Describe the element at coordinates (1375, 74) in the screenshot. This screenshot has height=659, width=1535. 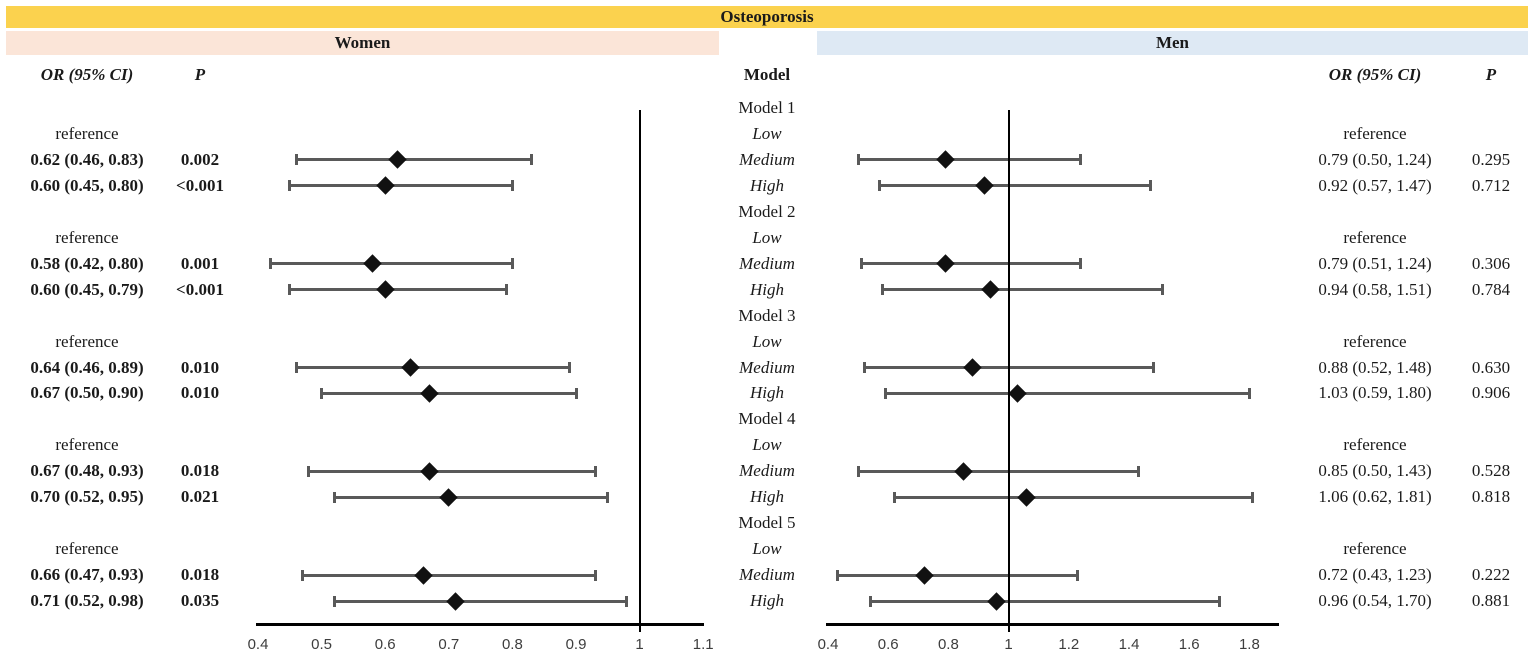
I see `men-or-column-header: OR (95% CI)` at that location.